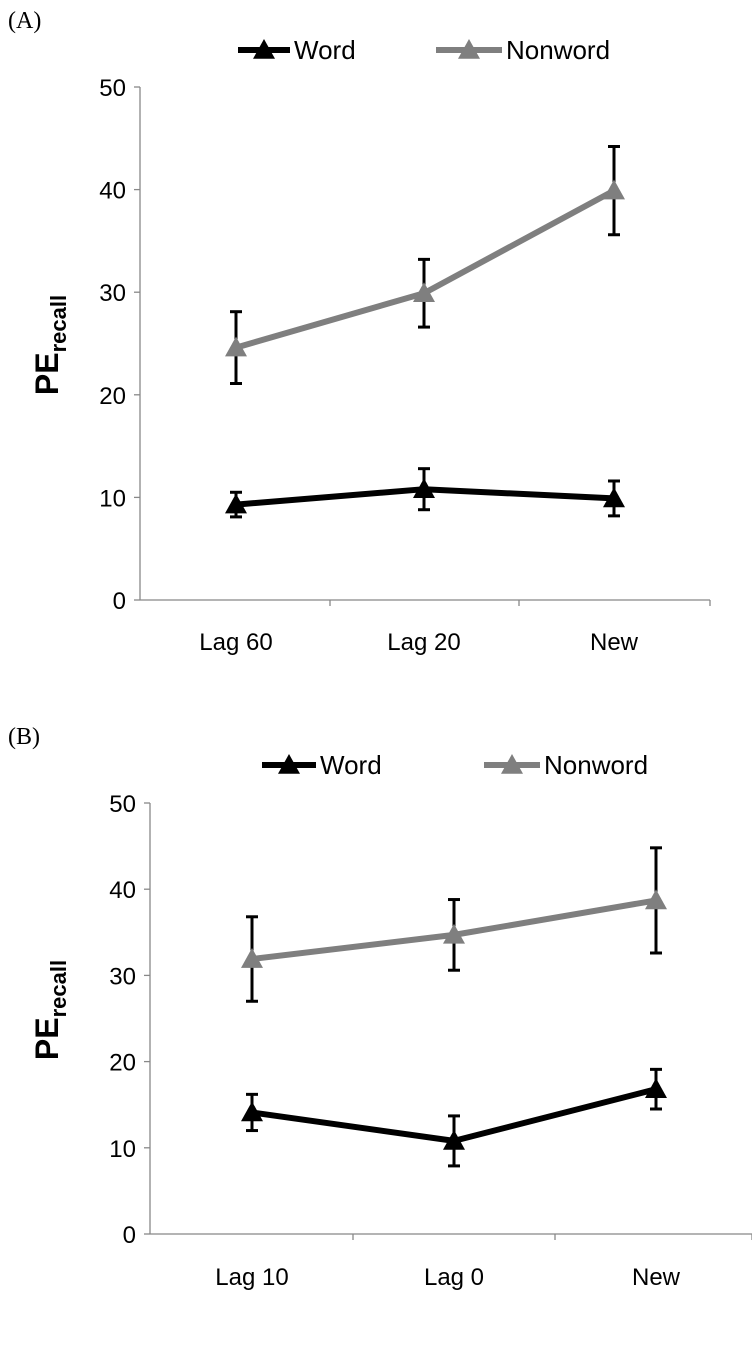 The height and width of the screenshot is (1353, 752). Describe the element at coordinates (423, 642) in the screenshot. I see `x-tick-label: Lag 20` at that location.